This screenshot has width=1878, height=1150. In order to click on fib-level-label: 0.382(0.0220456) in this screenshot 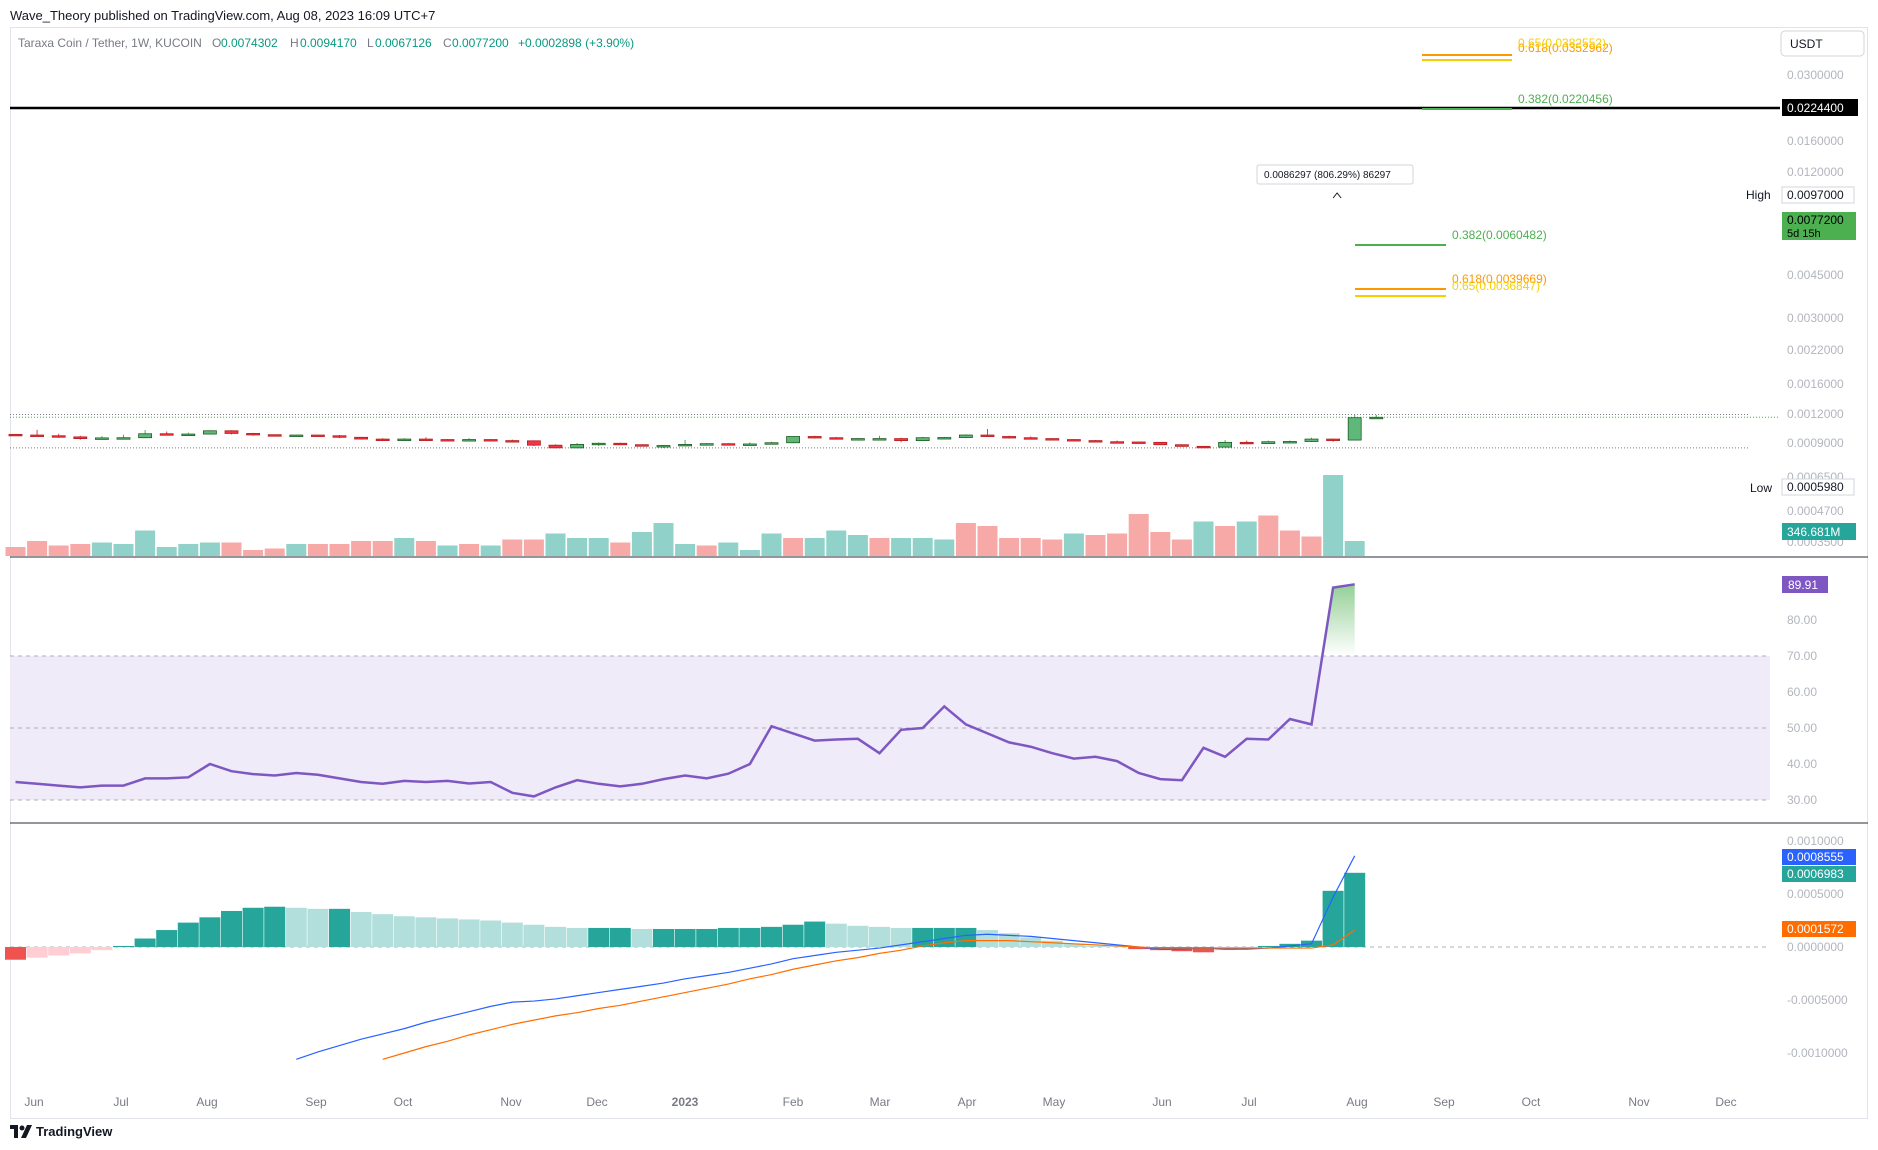, I will do `click(1565, 99)`.